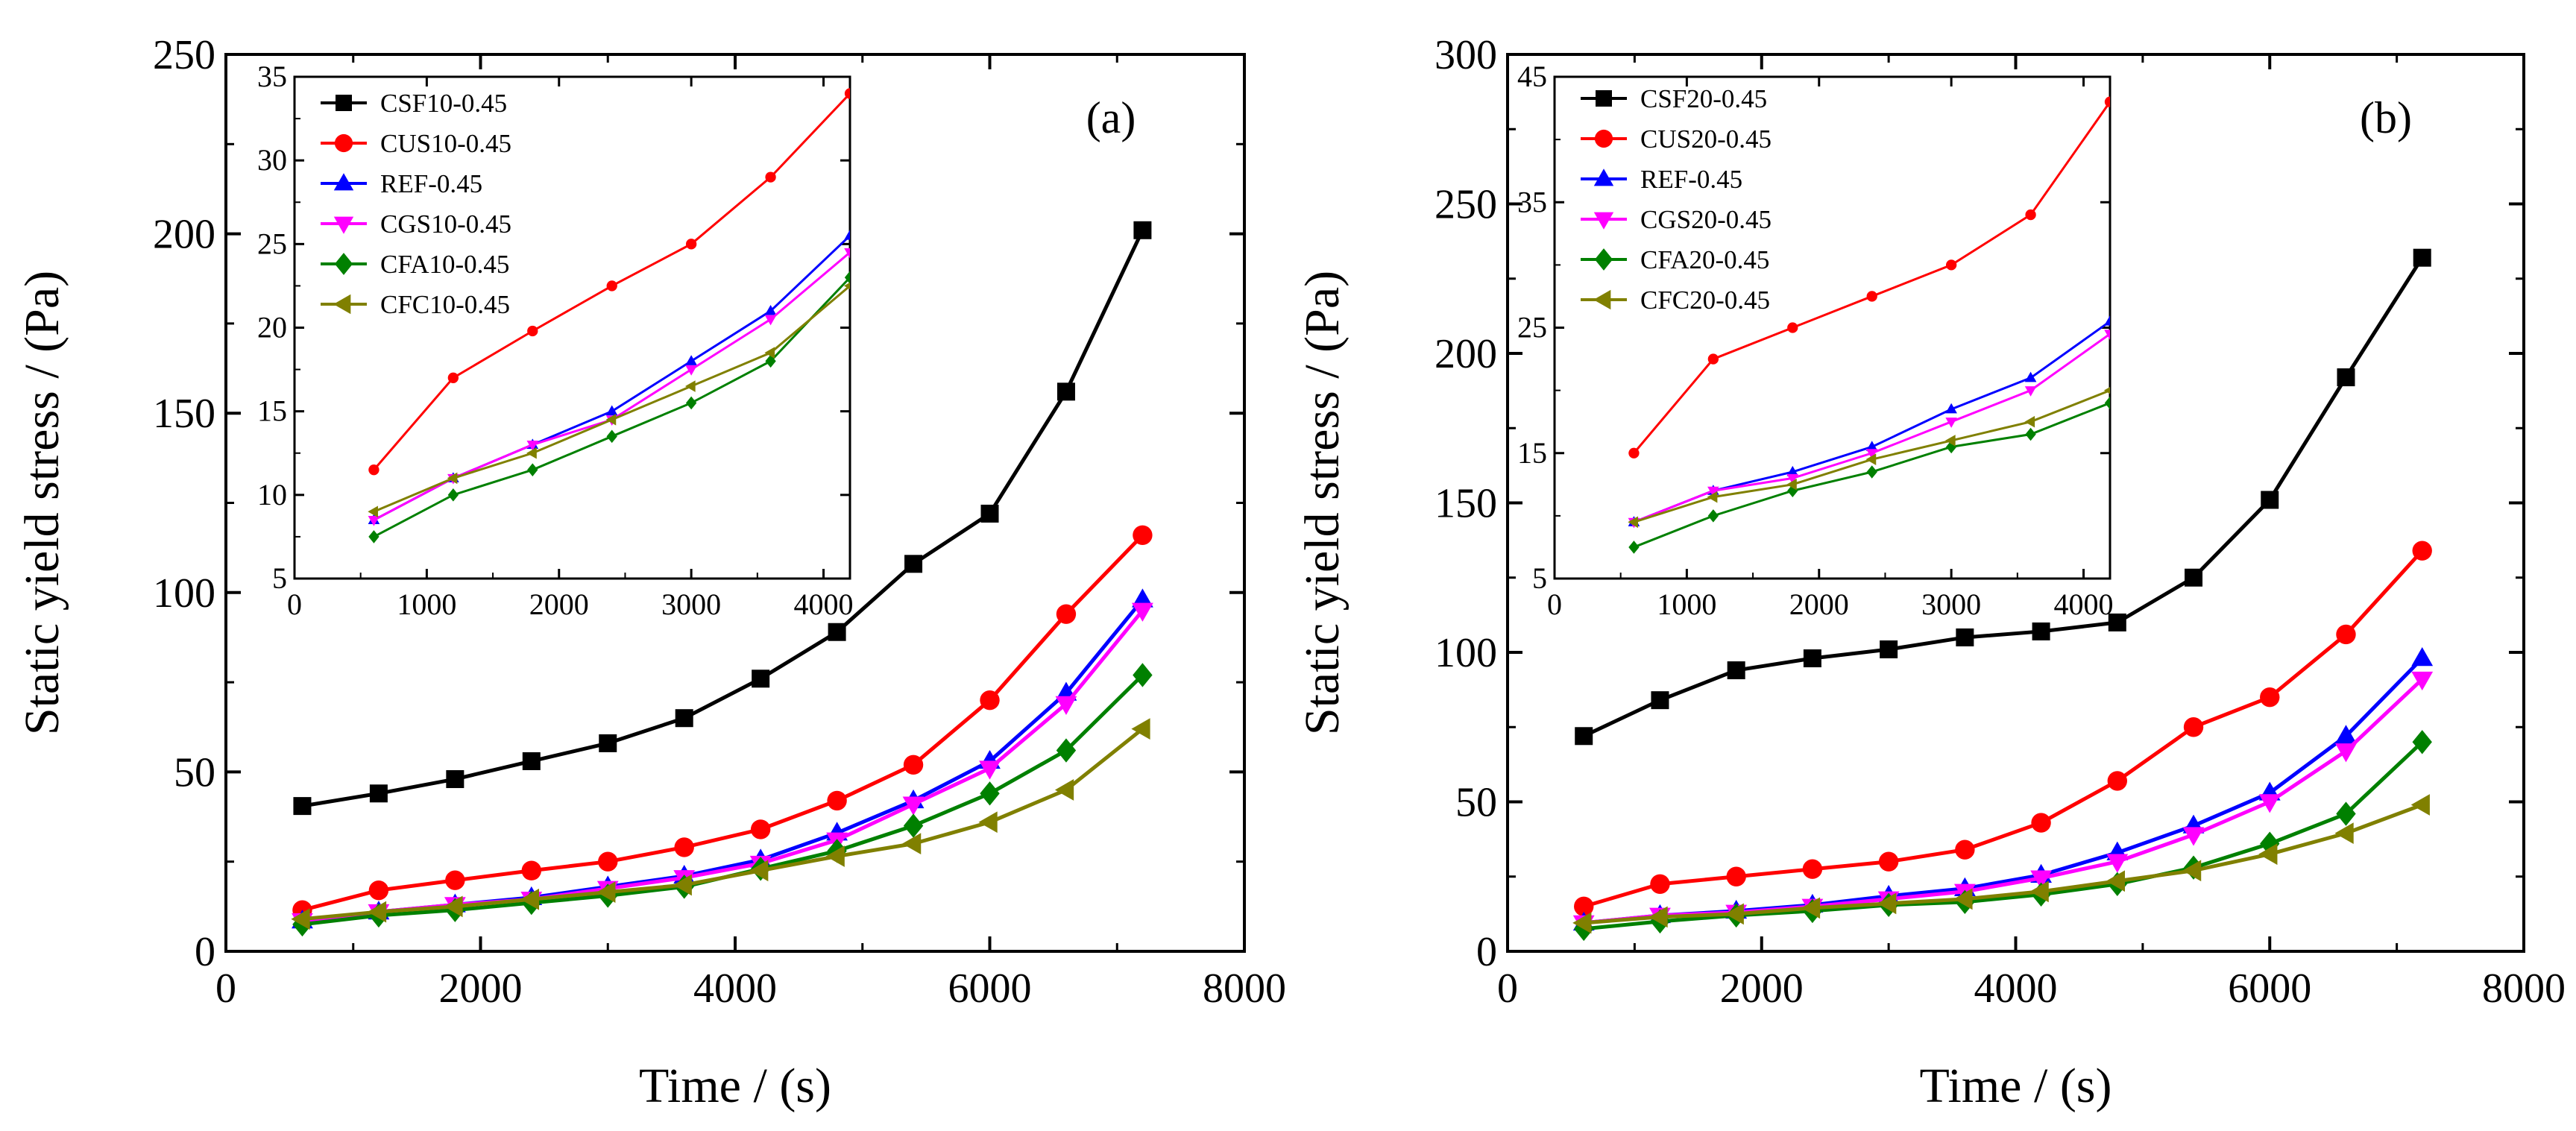 The image size is (2576, 1131). What do you see at coordinates (1486, 952) in the screenshot?
I see `y-tick-label: 0` at bounding box center [1486, 952].